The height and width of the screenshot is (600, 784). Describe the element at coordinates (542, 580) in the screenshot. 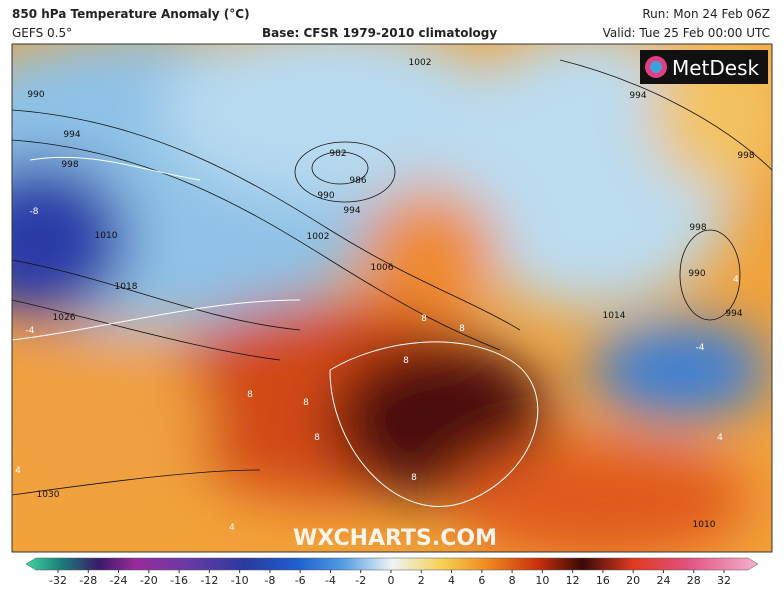

I see `colorbar-tick-label: 10` at that location.